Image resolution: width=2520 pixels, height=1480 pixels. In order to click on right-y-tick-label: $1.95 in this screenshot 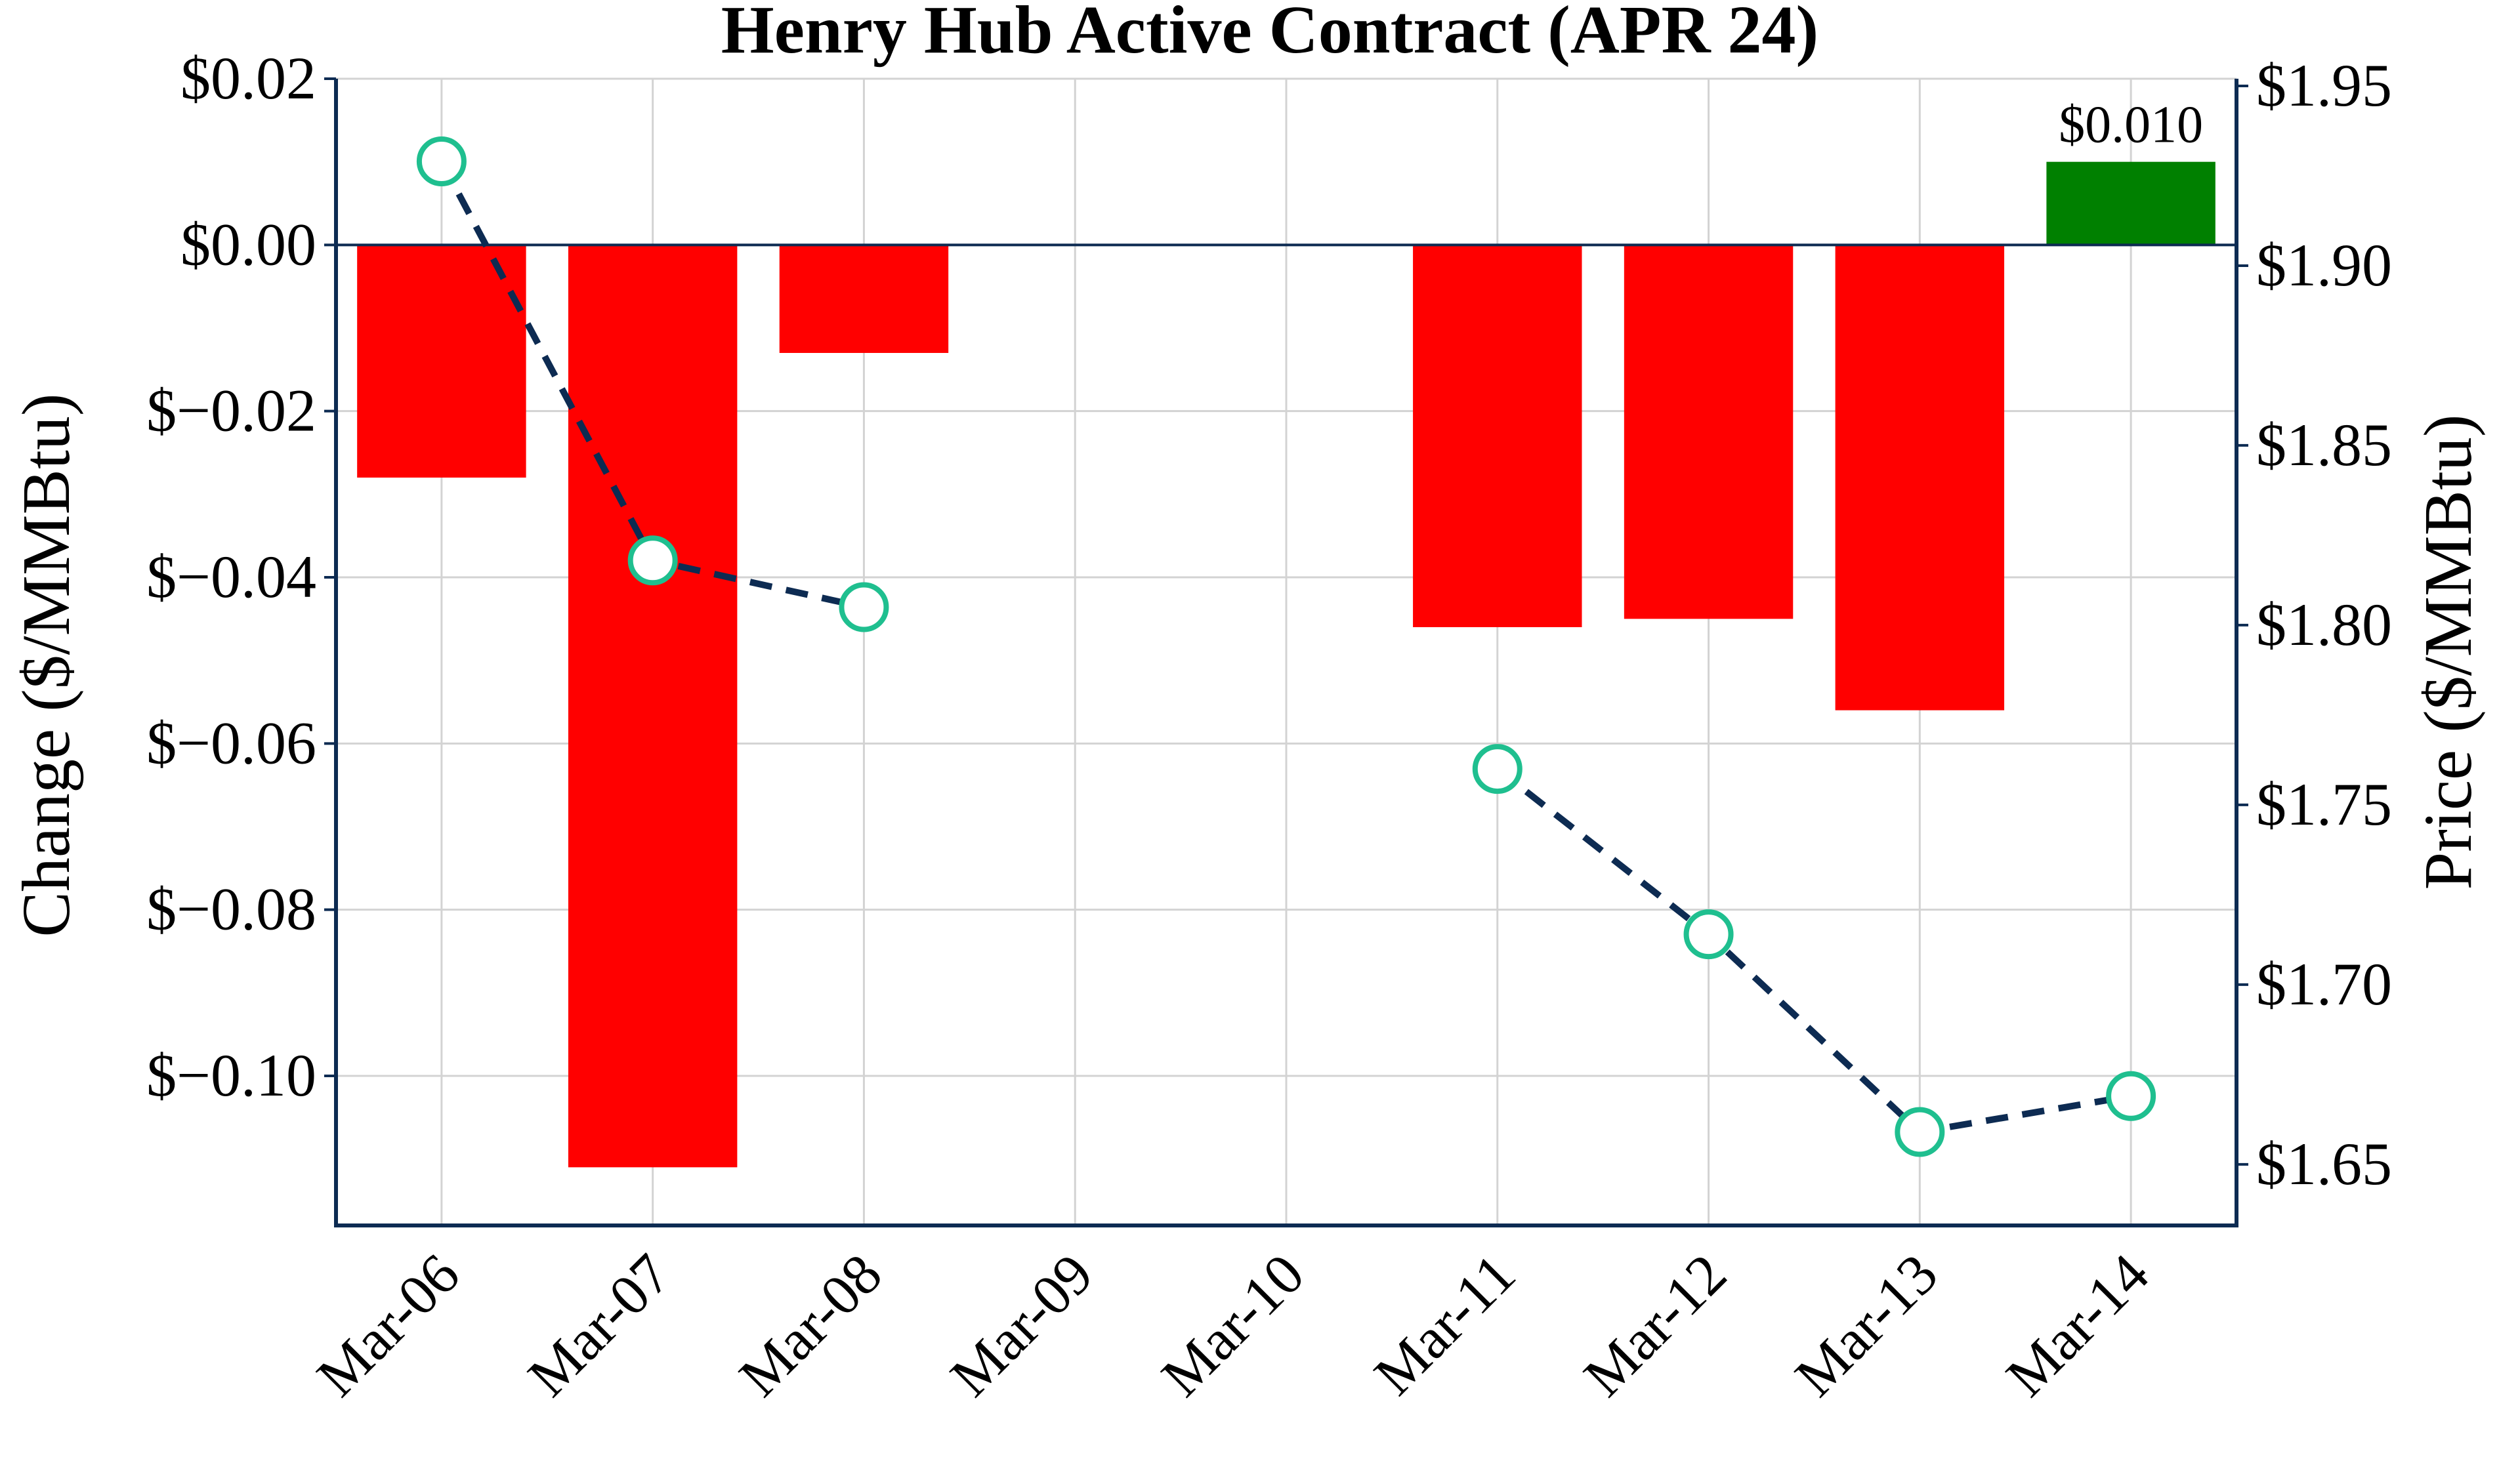, I will do `click(2324, 85)`.